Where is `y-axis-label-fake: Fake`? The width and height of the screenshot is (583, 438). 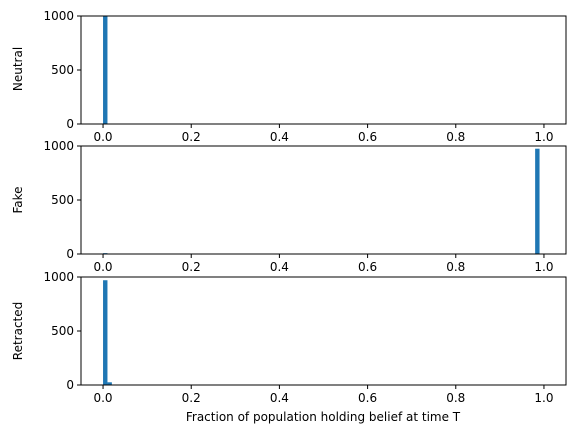 y-axis-label-fake: Fake is located at coordinates (18, 199).